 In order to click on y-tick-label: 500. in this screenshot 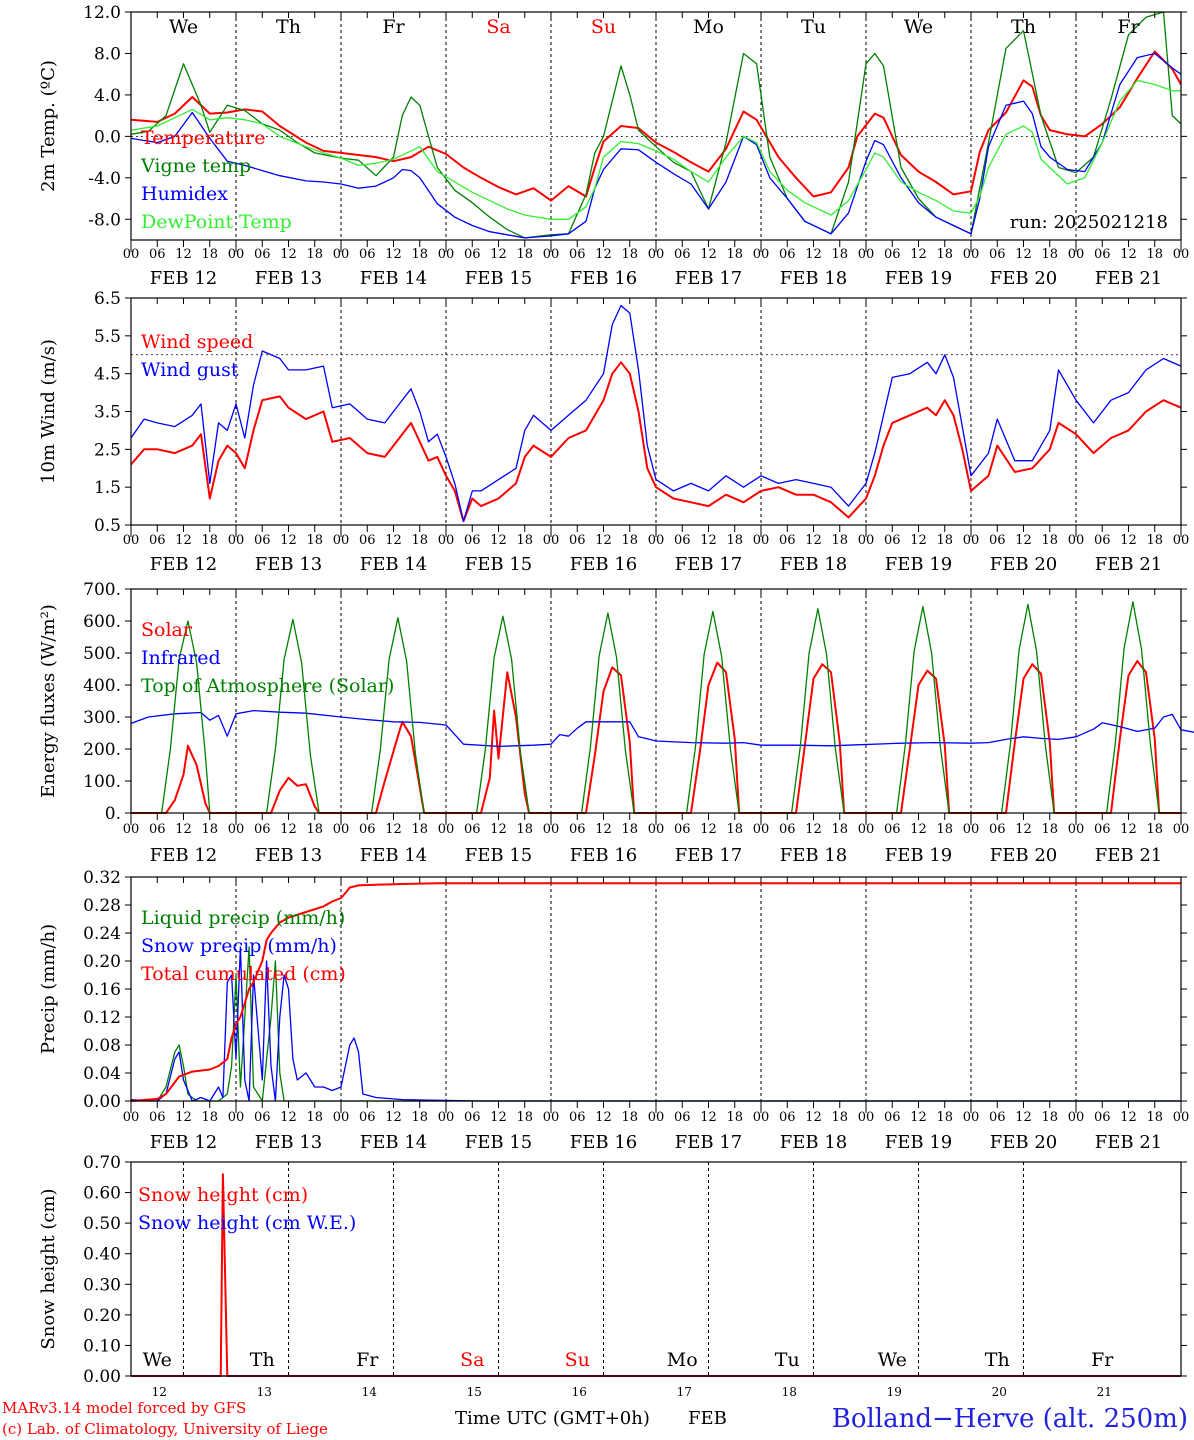, I will do `click(102, 654)`.